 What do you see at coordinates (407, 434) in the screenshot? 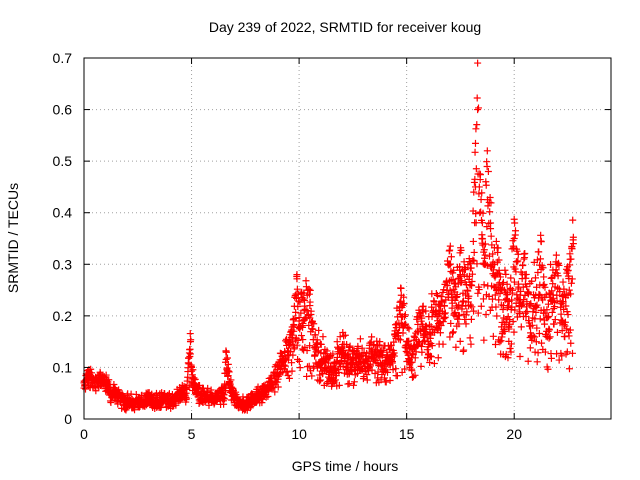
I see `x-tick-label: 15` at bounding box center [407, 434].